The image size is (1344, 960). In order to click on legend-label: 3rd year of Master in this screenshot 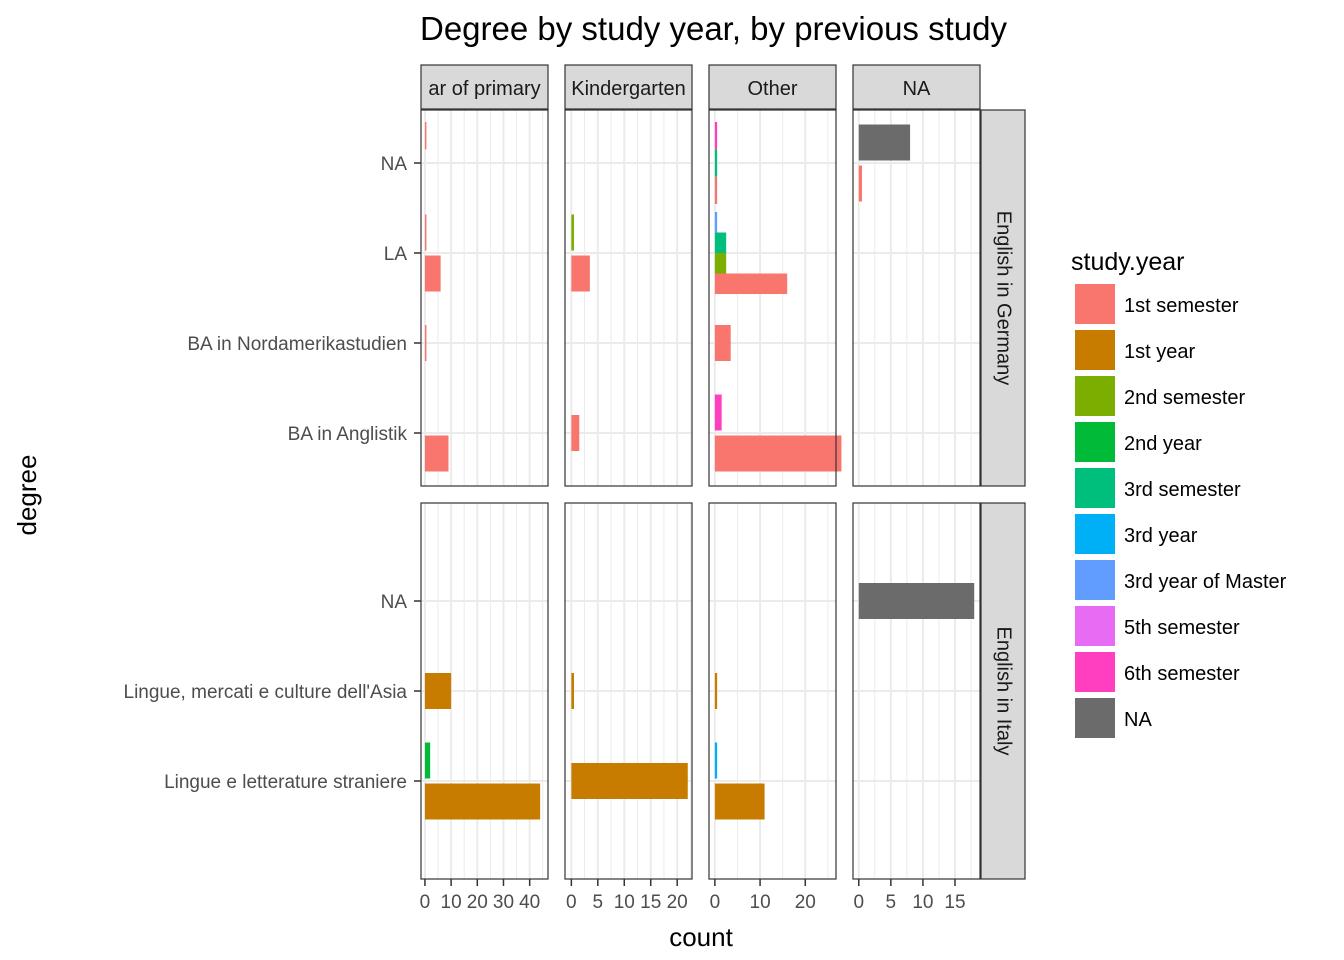, I will do `click(1205, 582)`.